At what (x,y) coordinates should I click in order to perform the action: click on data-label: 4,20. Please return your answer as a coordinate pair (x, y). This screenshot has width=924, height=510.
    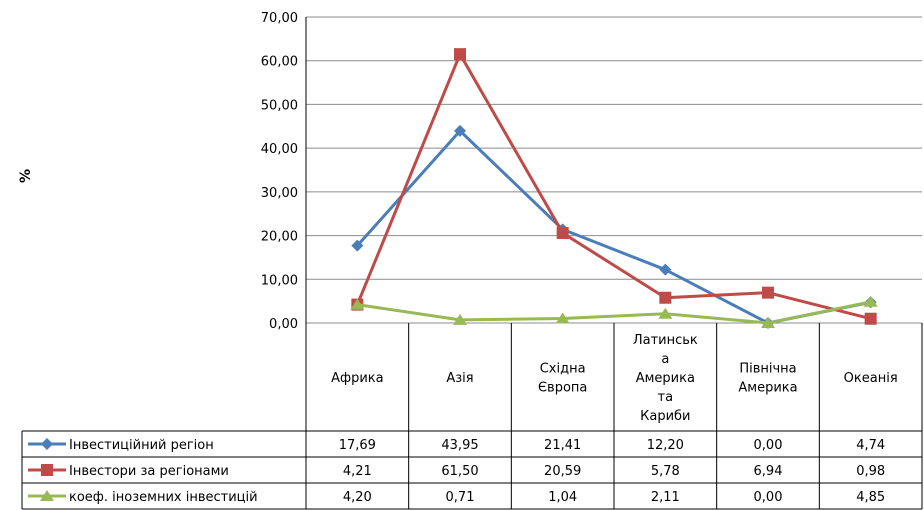
    Looking at the image, I should click on (357, 497).